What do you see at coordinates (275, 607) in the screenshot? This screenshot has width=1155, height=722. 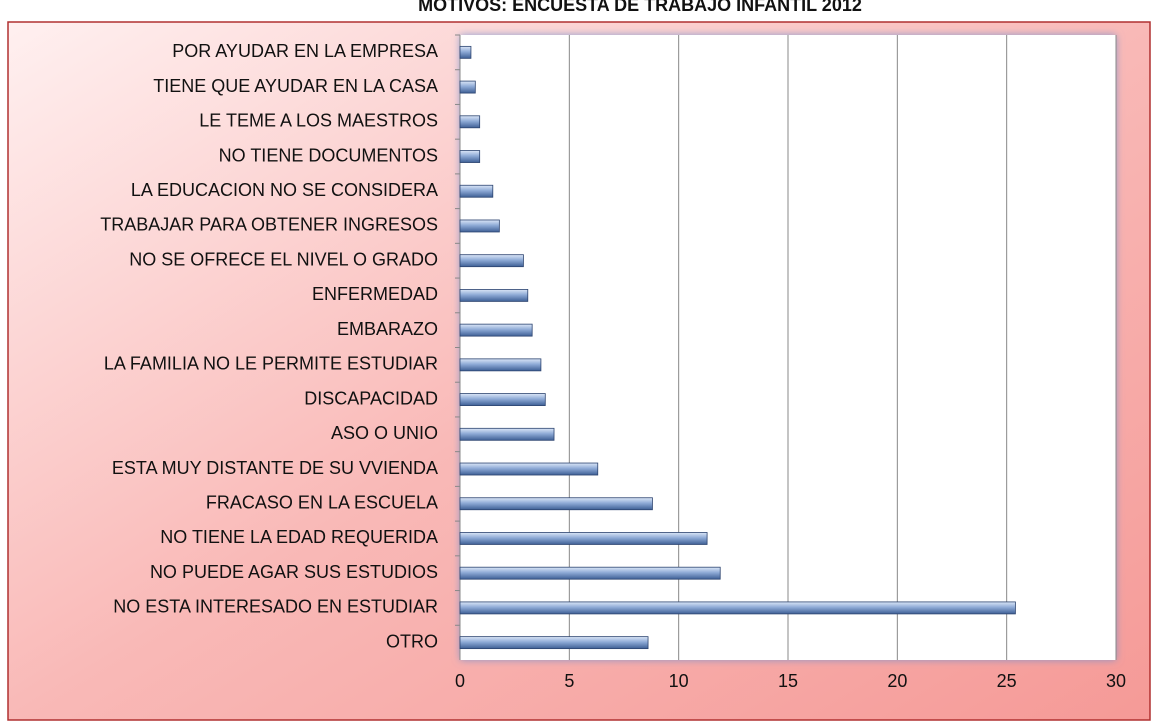 I see `y-tick-label: NO ESTA INTERESADO EN ESTUDIAR` at bounding box center [275, 607].